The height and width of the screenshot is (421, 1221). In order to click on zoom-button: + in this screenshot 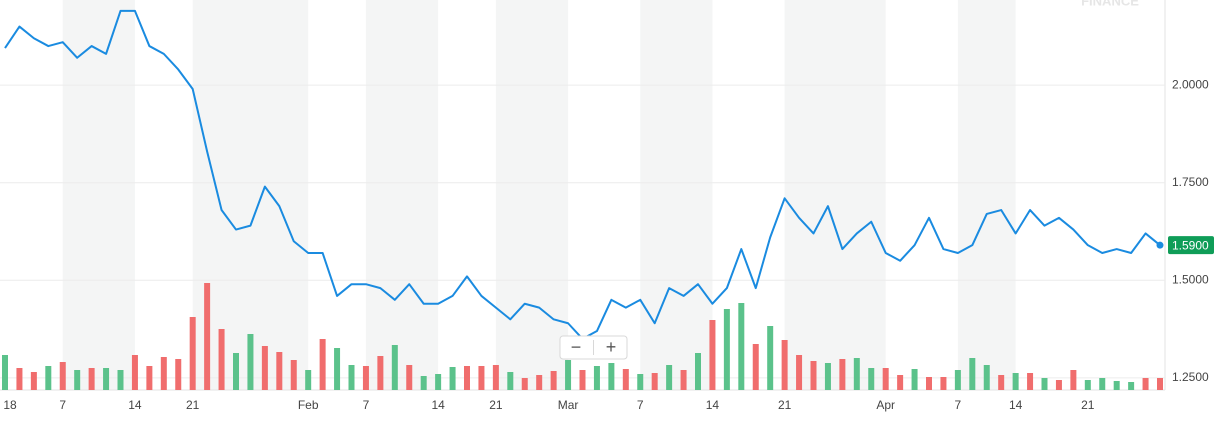, I will do `click(611, 347)`.